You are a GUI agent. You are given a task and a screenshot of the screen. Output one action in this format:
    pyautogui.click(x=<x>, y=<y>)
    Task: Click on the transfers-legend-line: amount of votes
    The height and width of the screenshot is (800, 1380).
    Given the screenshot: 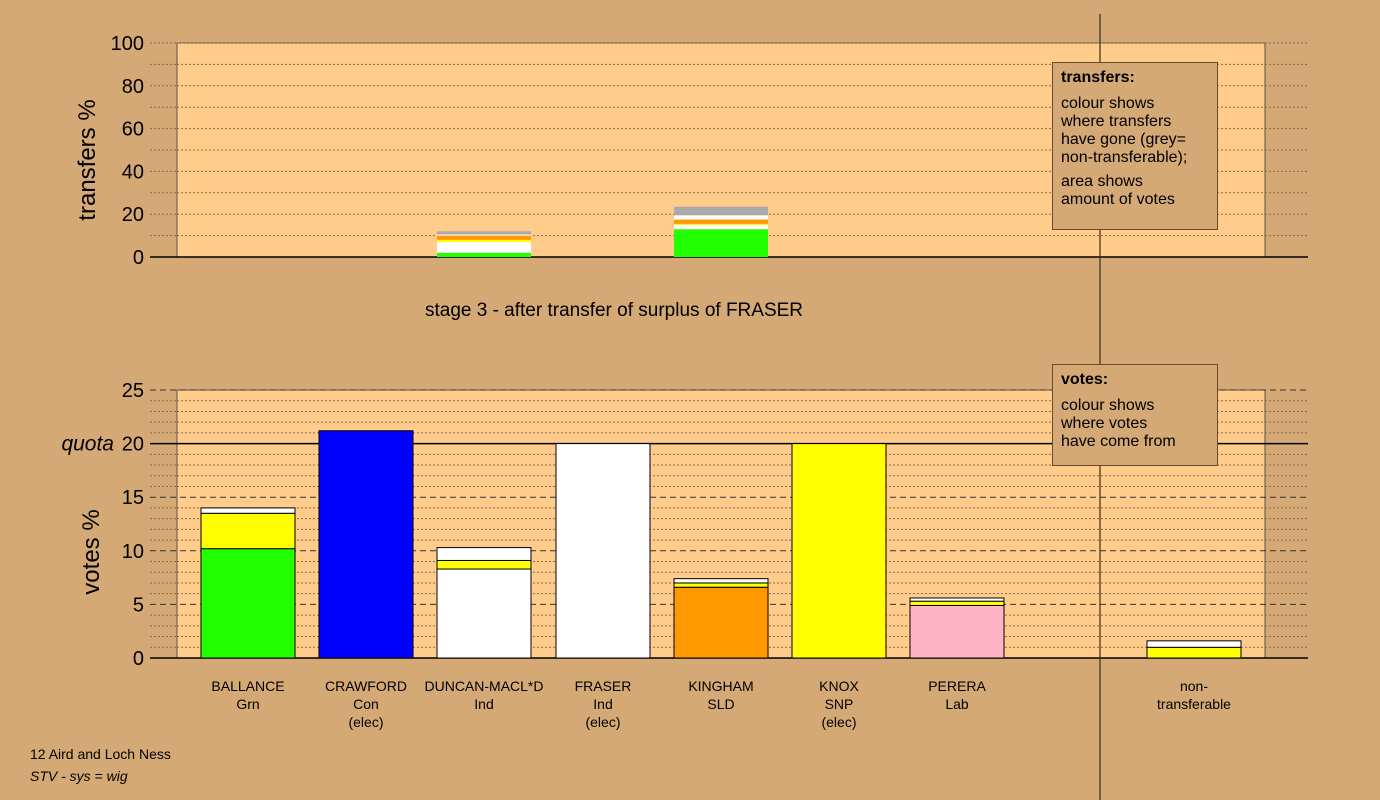 What is the action you would take?
    pyautogui.click(x=1118, y=199)
    